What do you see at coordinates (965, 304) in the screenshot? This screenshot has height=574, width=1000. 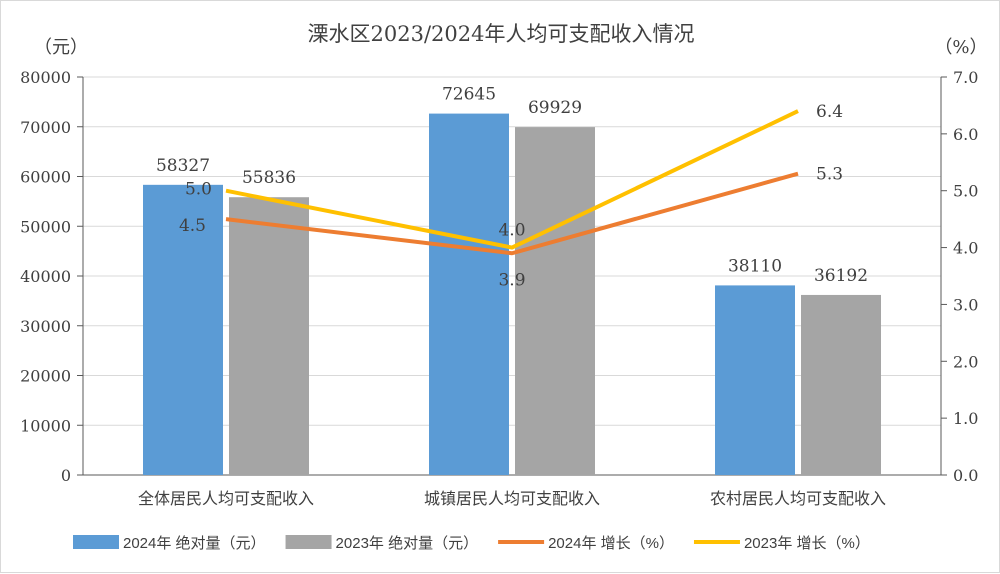 I see `right-tick-label: 3.0` at bounding box center [965, 304].